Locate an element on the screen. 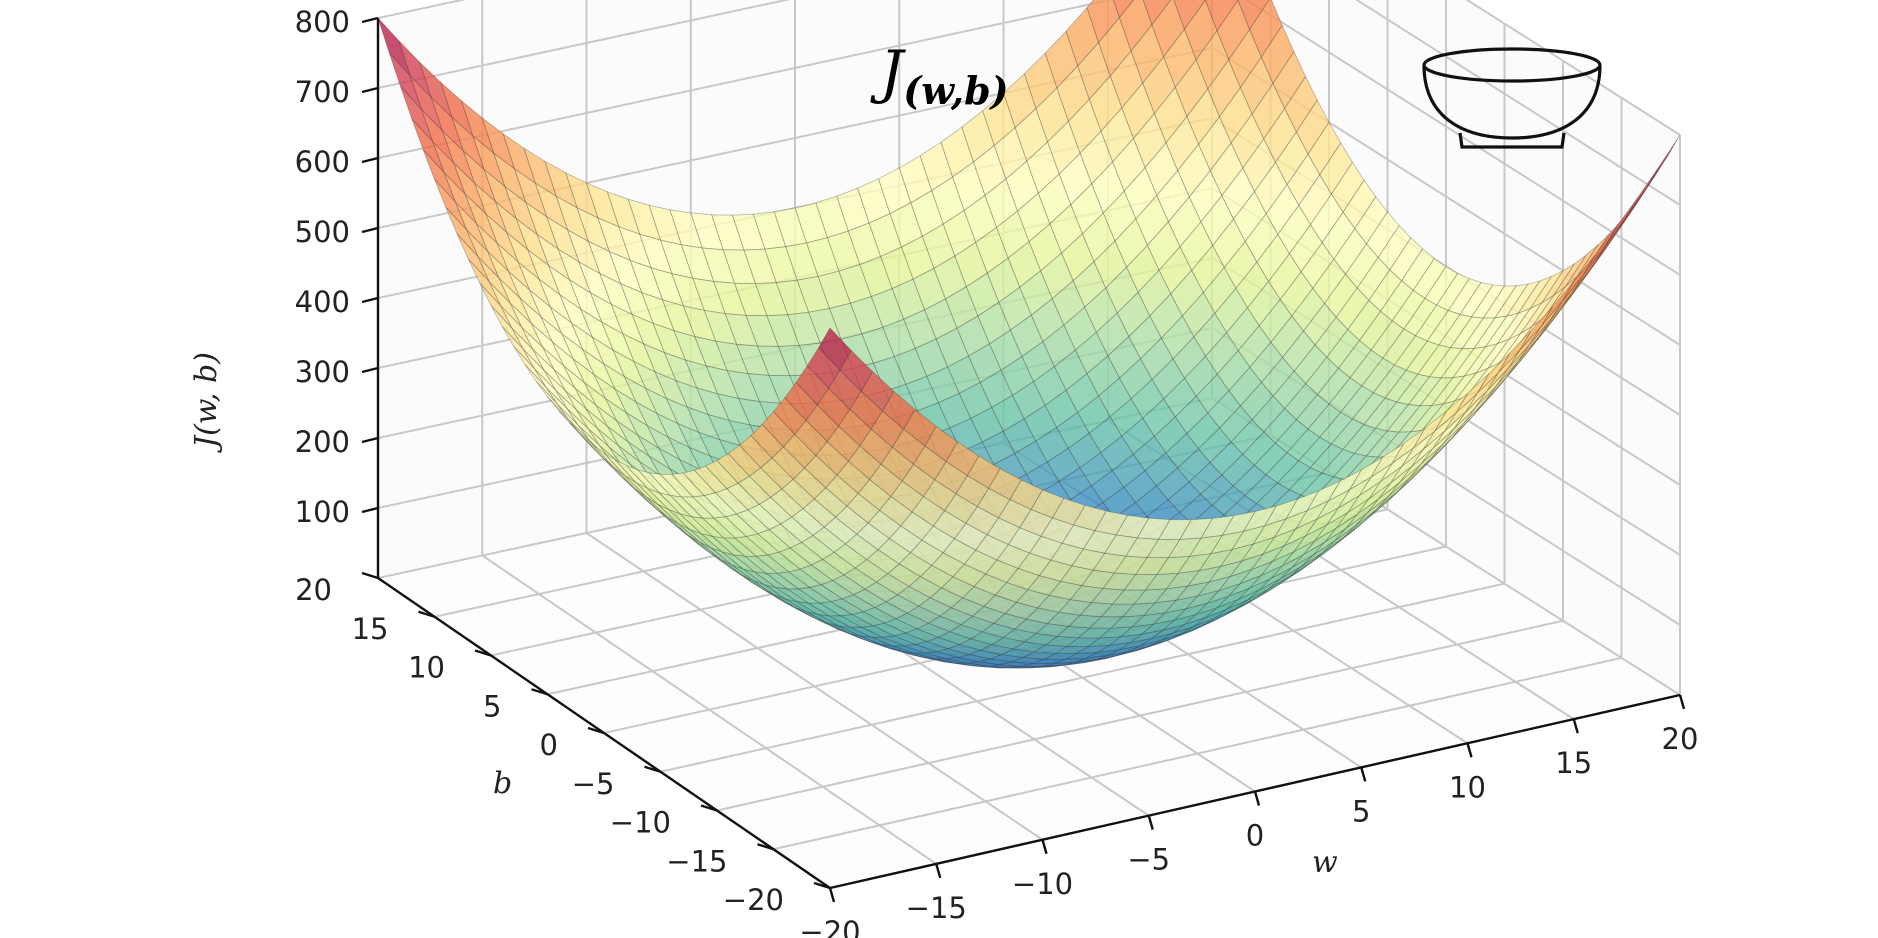 This screenshot has height=938, width=1878. grid-line-backb-z is located at coordinates (746, 79).